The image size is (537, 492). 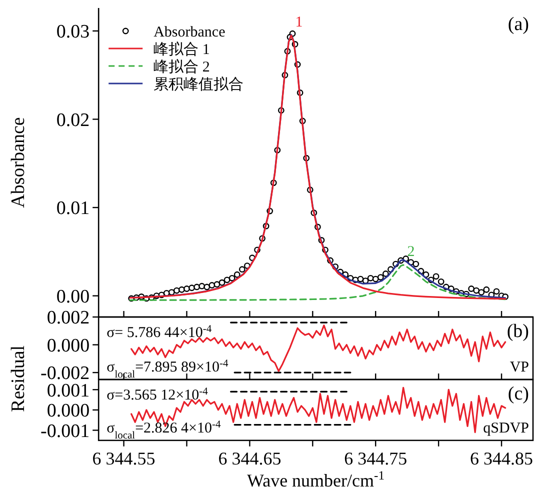 I want to click on annotation: 2, so click(x=411, y=252).